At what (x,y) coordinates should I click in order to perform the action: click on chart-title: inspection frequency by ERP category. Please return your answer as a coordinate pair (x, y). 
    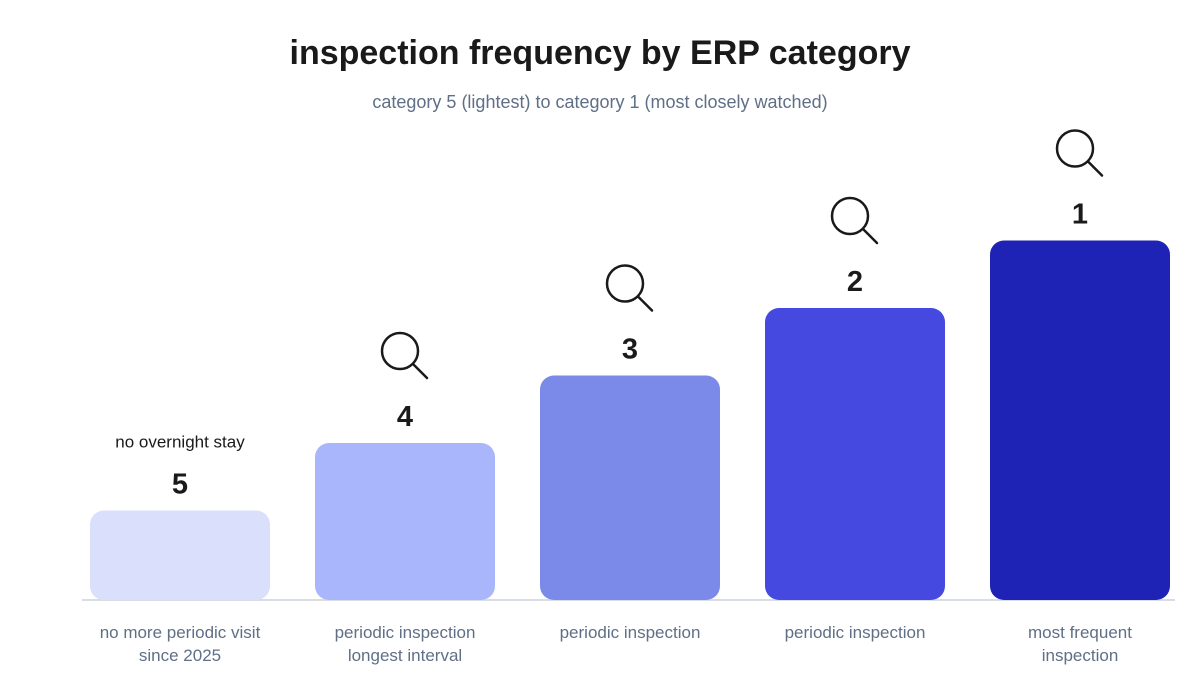
    Looking at the image, I should click on (600, 53).